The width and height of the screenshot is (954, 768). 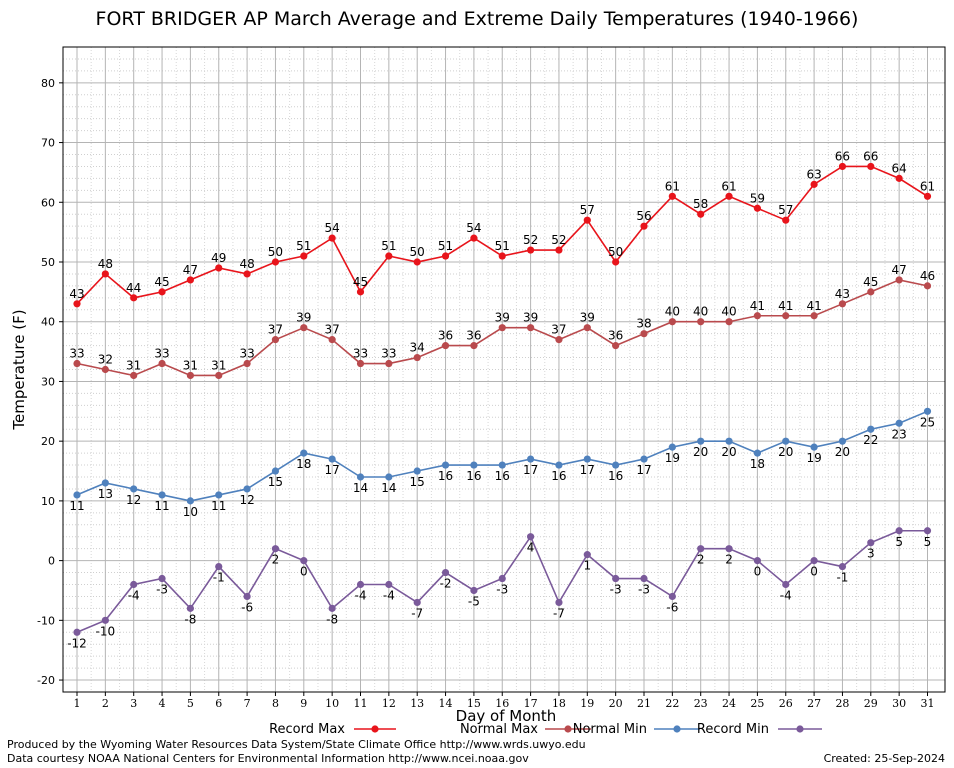 I want to click on x-tick-label: 26, so click(x=786, y=703).